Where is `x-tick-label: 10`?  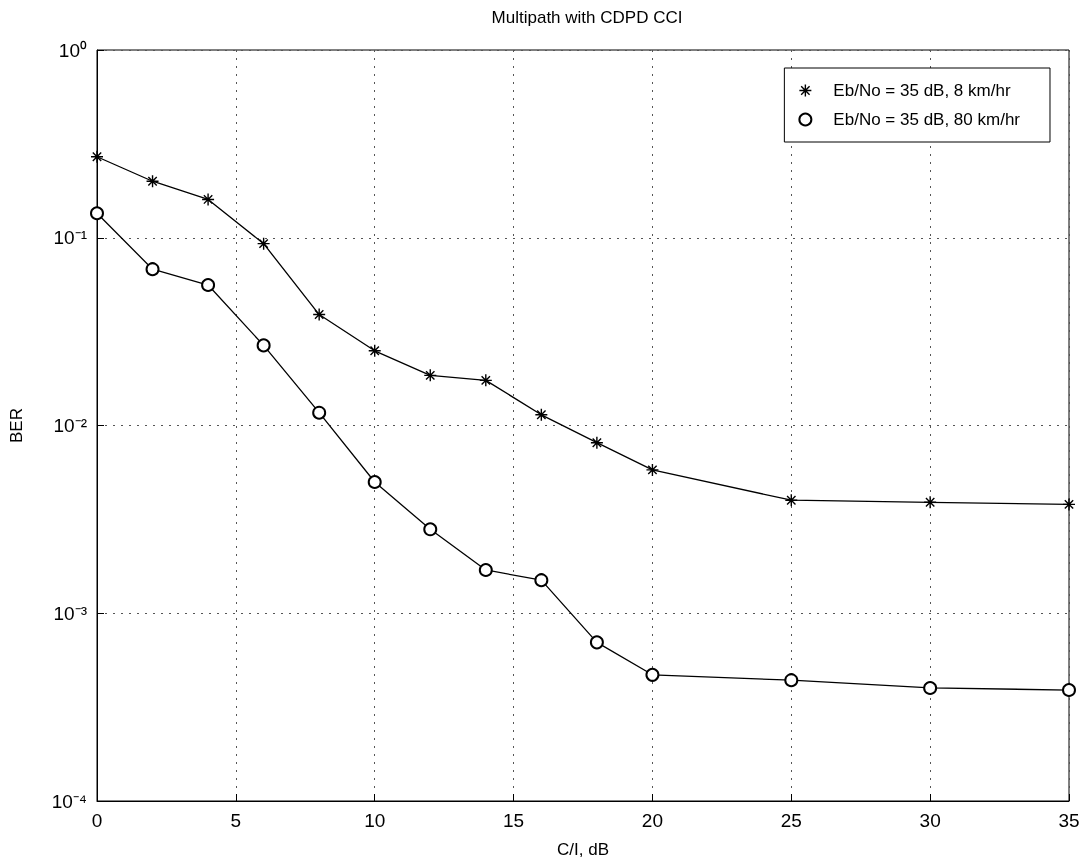 x-tick-label: 10 is located at coordinates (375, 820).